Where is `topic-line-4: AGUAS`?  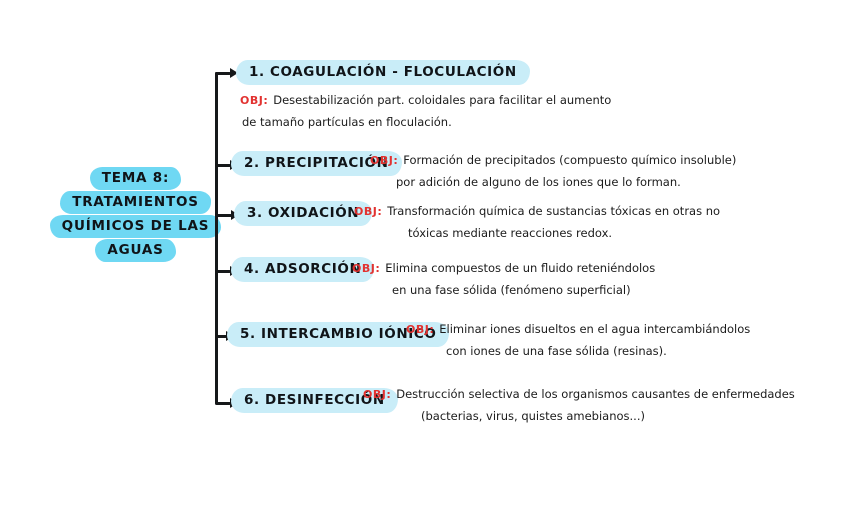
topic-line-4: AGUAS is located at coordinates (135, 250).